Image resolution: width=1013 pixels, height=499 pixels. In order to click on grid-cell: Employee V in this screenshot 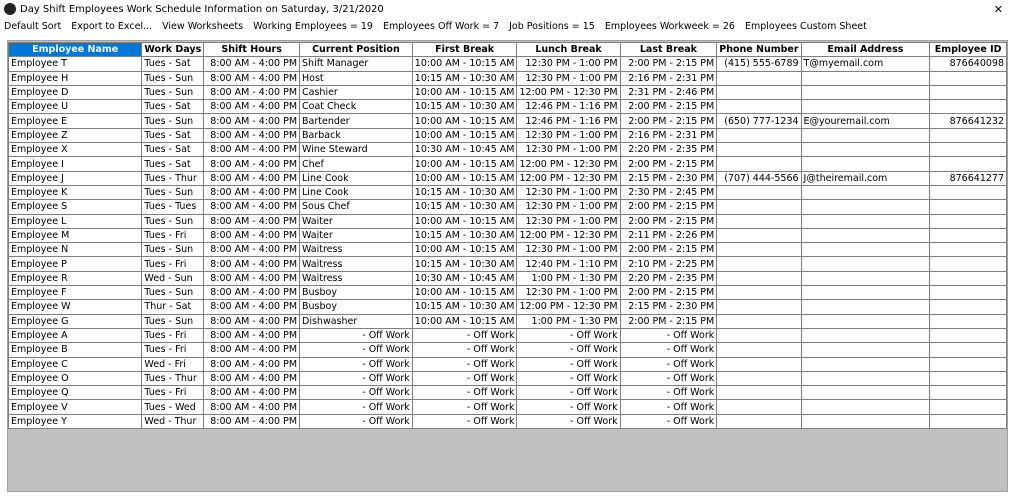, I will do `click(75, 407)`.